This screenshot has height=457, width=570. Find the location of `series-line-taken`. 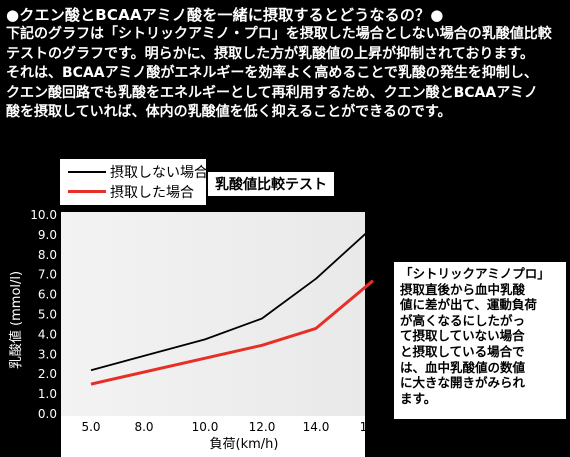

series-line-taken is located at coordinates (232, 332).